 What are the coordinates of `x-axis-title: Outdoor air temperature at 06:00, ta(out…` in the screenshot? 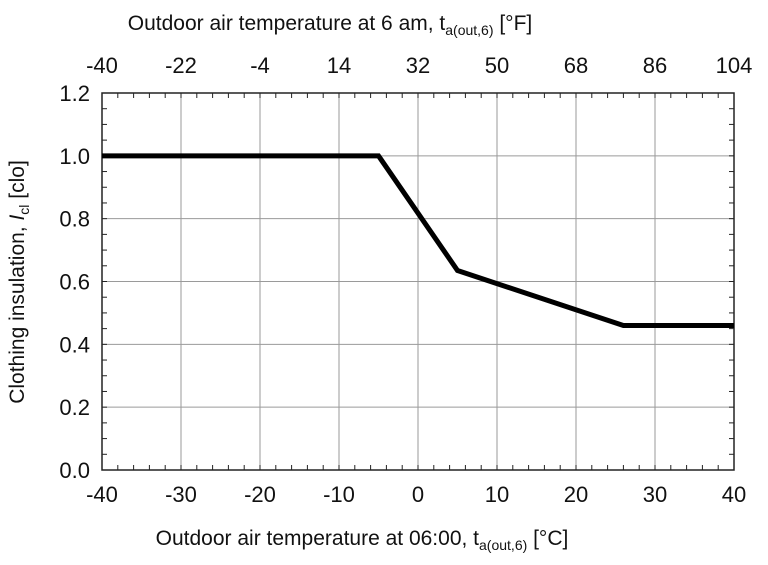 It's located at (362, 540).